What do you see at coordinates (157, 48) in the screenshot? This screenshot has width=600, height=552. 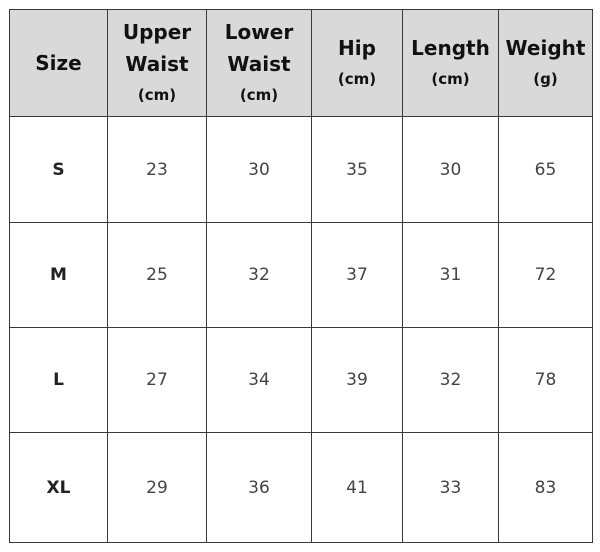 I see `column-header-label: Upper Waist` at bounding box center [157, 48].